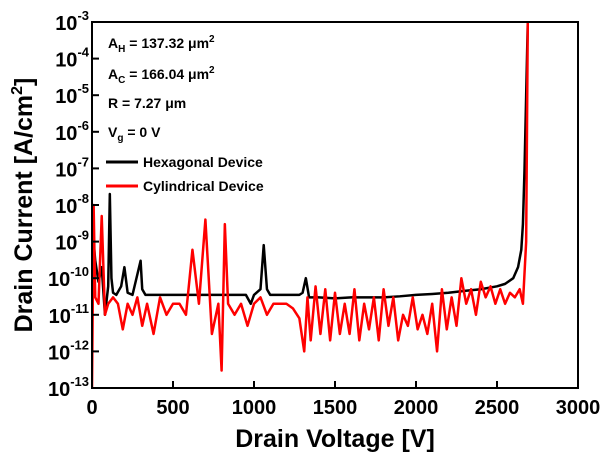 The height and width of the screenshot is (459, 611). Describe the element at coordinates (24, 82) in the screenshot. I see `y-axis-label-end: ]` at that location.